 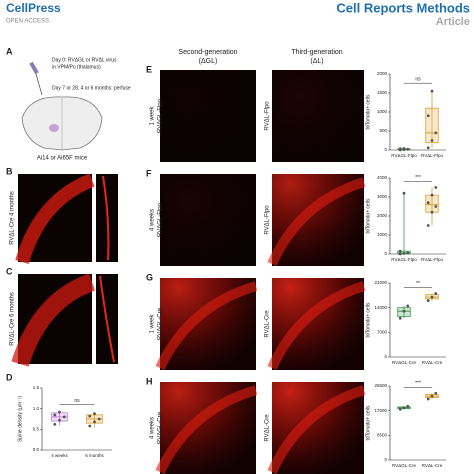 I want to click on mice-text: Ai14 or Ai65F mice, so click(x=62, y=159).